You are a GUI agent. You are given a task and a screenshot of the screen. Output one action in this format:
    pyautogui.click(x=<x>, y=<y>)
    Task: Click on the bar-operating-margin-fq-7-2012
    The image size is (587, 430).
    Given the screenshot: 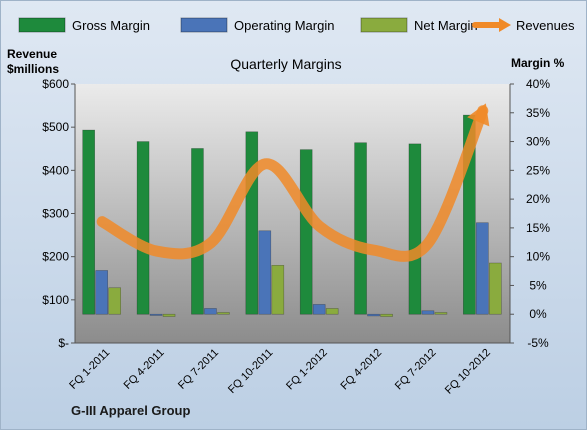 What is the action you would take?
    pyautogui.click(x=428, y=312)
    